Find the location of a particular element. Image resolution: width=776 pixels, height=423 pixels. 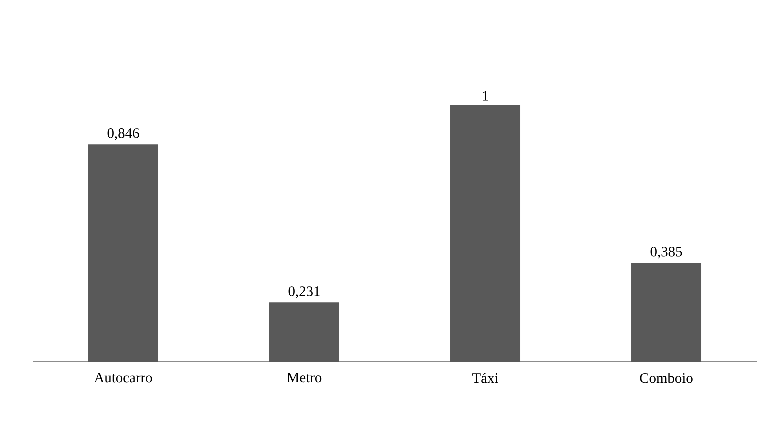

x-tick-label: Comboio is located at coordinates (666, 378).